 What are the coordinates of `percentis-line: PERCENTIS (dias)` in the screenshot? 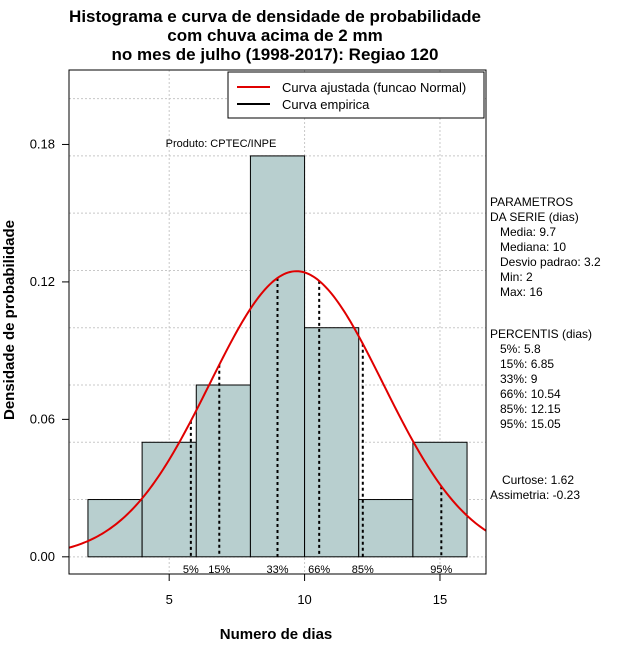 It's located at (541, 334).